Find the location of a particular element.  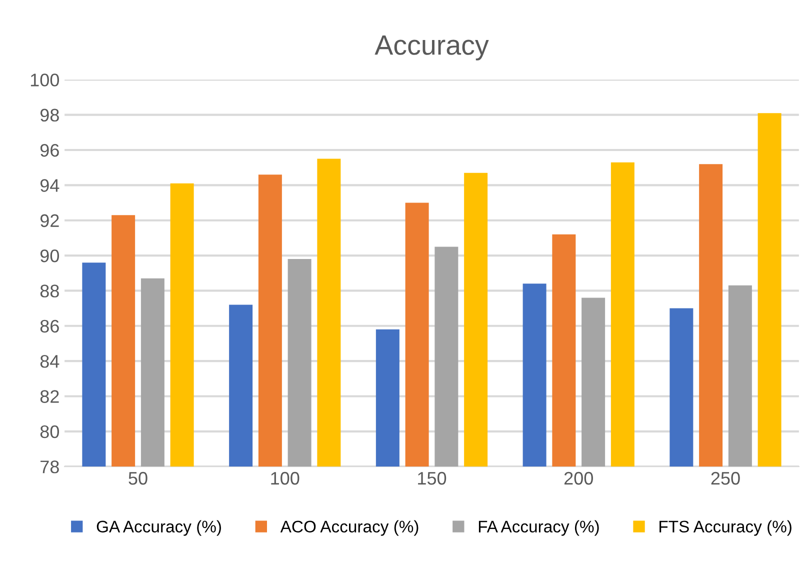

y-tick-label: 80 is located at coordinates (49, 431).